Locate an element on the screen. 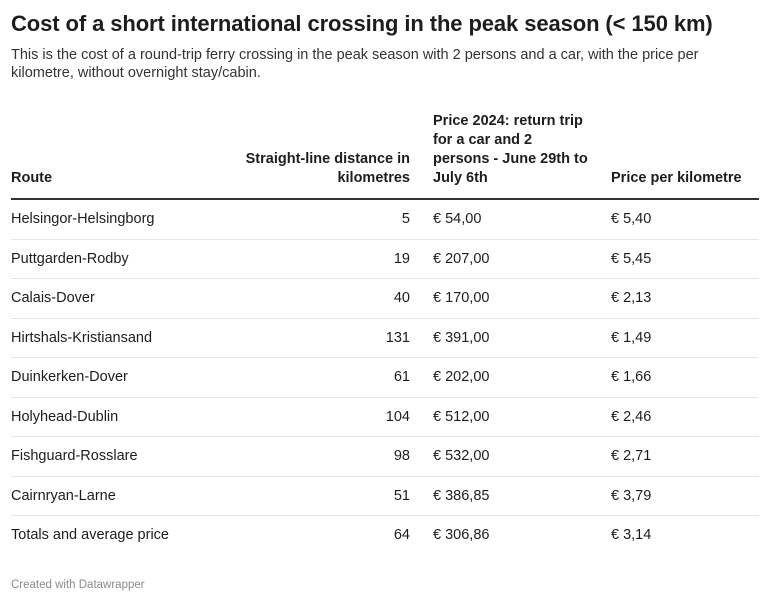 The height and width of the screenshot is (603, 770). cell-distance: 40 is located at coordinates (312, 298).